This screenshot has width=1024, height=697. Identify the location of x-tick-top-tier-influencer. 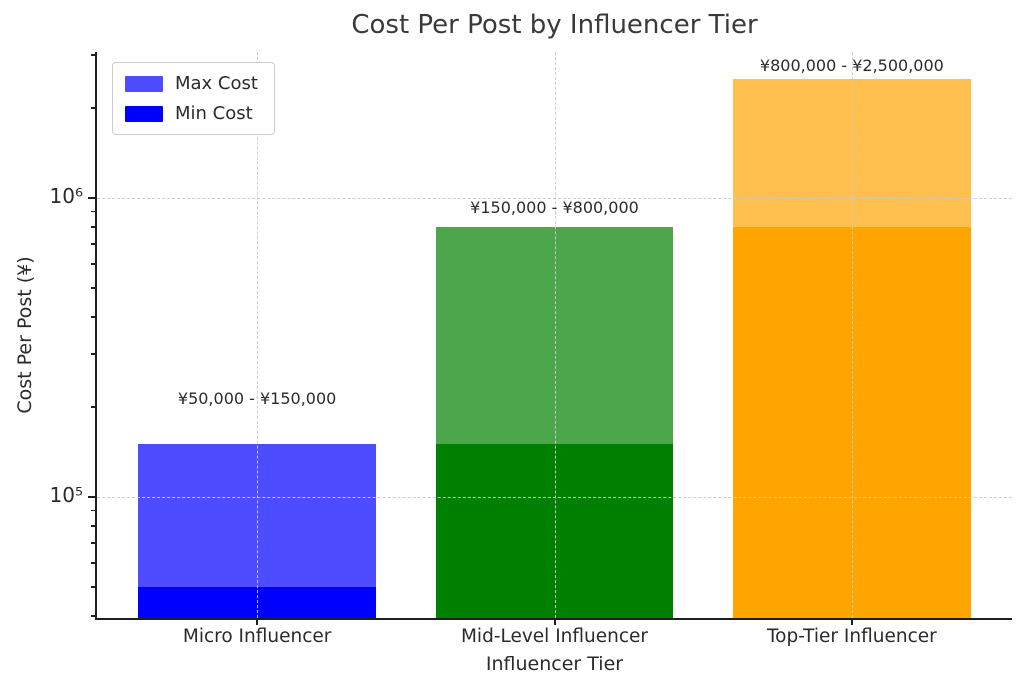
(851, 622).